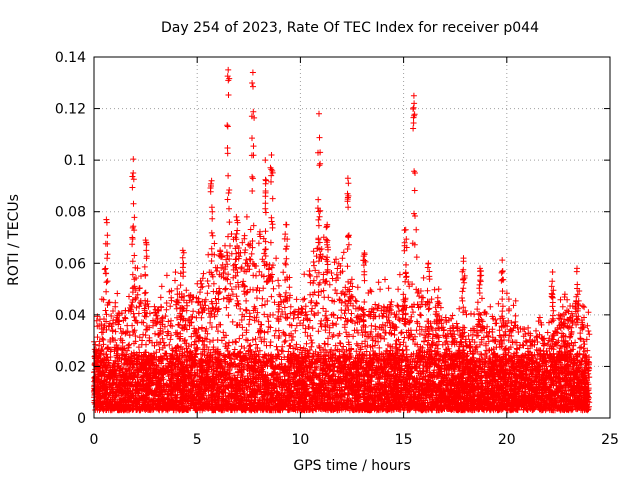  Describe the element at coordinates (197, 440) in the screenshot. I see `x-tick-label: 5` at that location.